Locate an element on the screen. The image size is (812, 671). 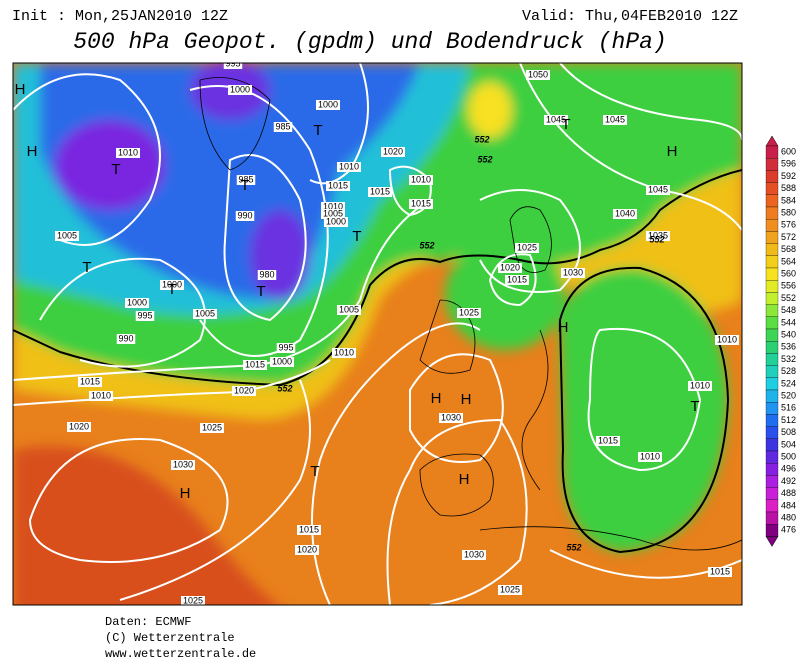
colorbar-label: 556 is located at coordinates (788, 286).